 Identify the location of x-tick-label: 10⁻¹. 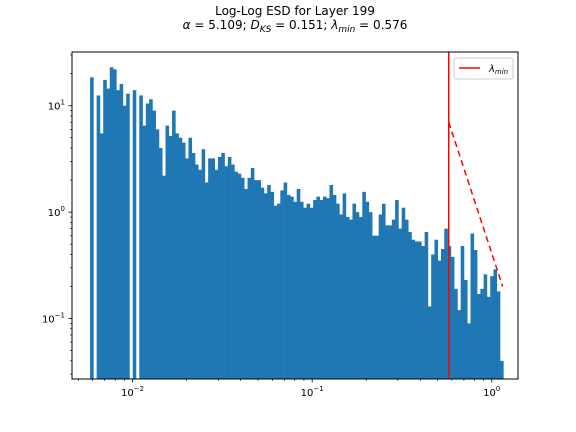
(312, 392).